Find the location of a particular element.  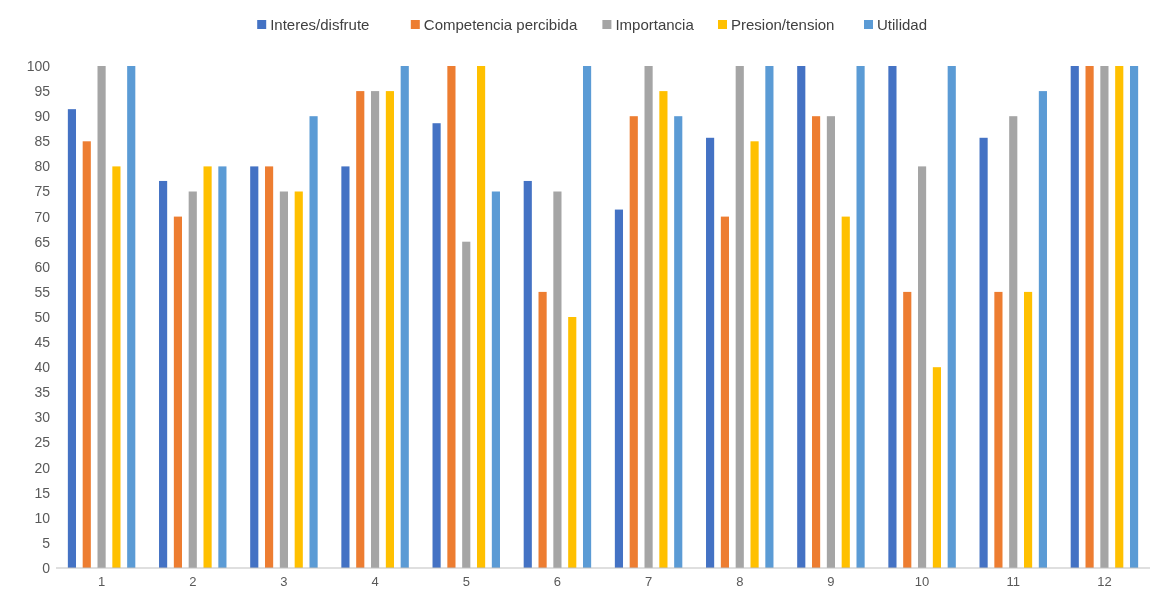

y-tick-label: 80 is located at coordinates (42, 166).